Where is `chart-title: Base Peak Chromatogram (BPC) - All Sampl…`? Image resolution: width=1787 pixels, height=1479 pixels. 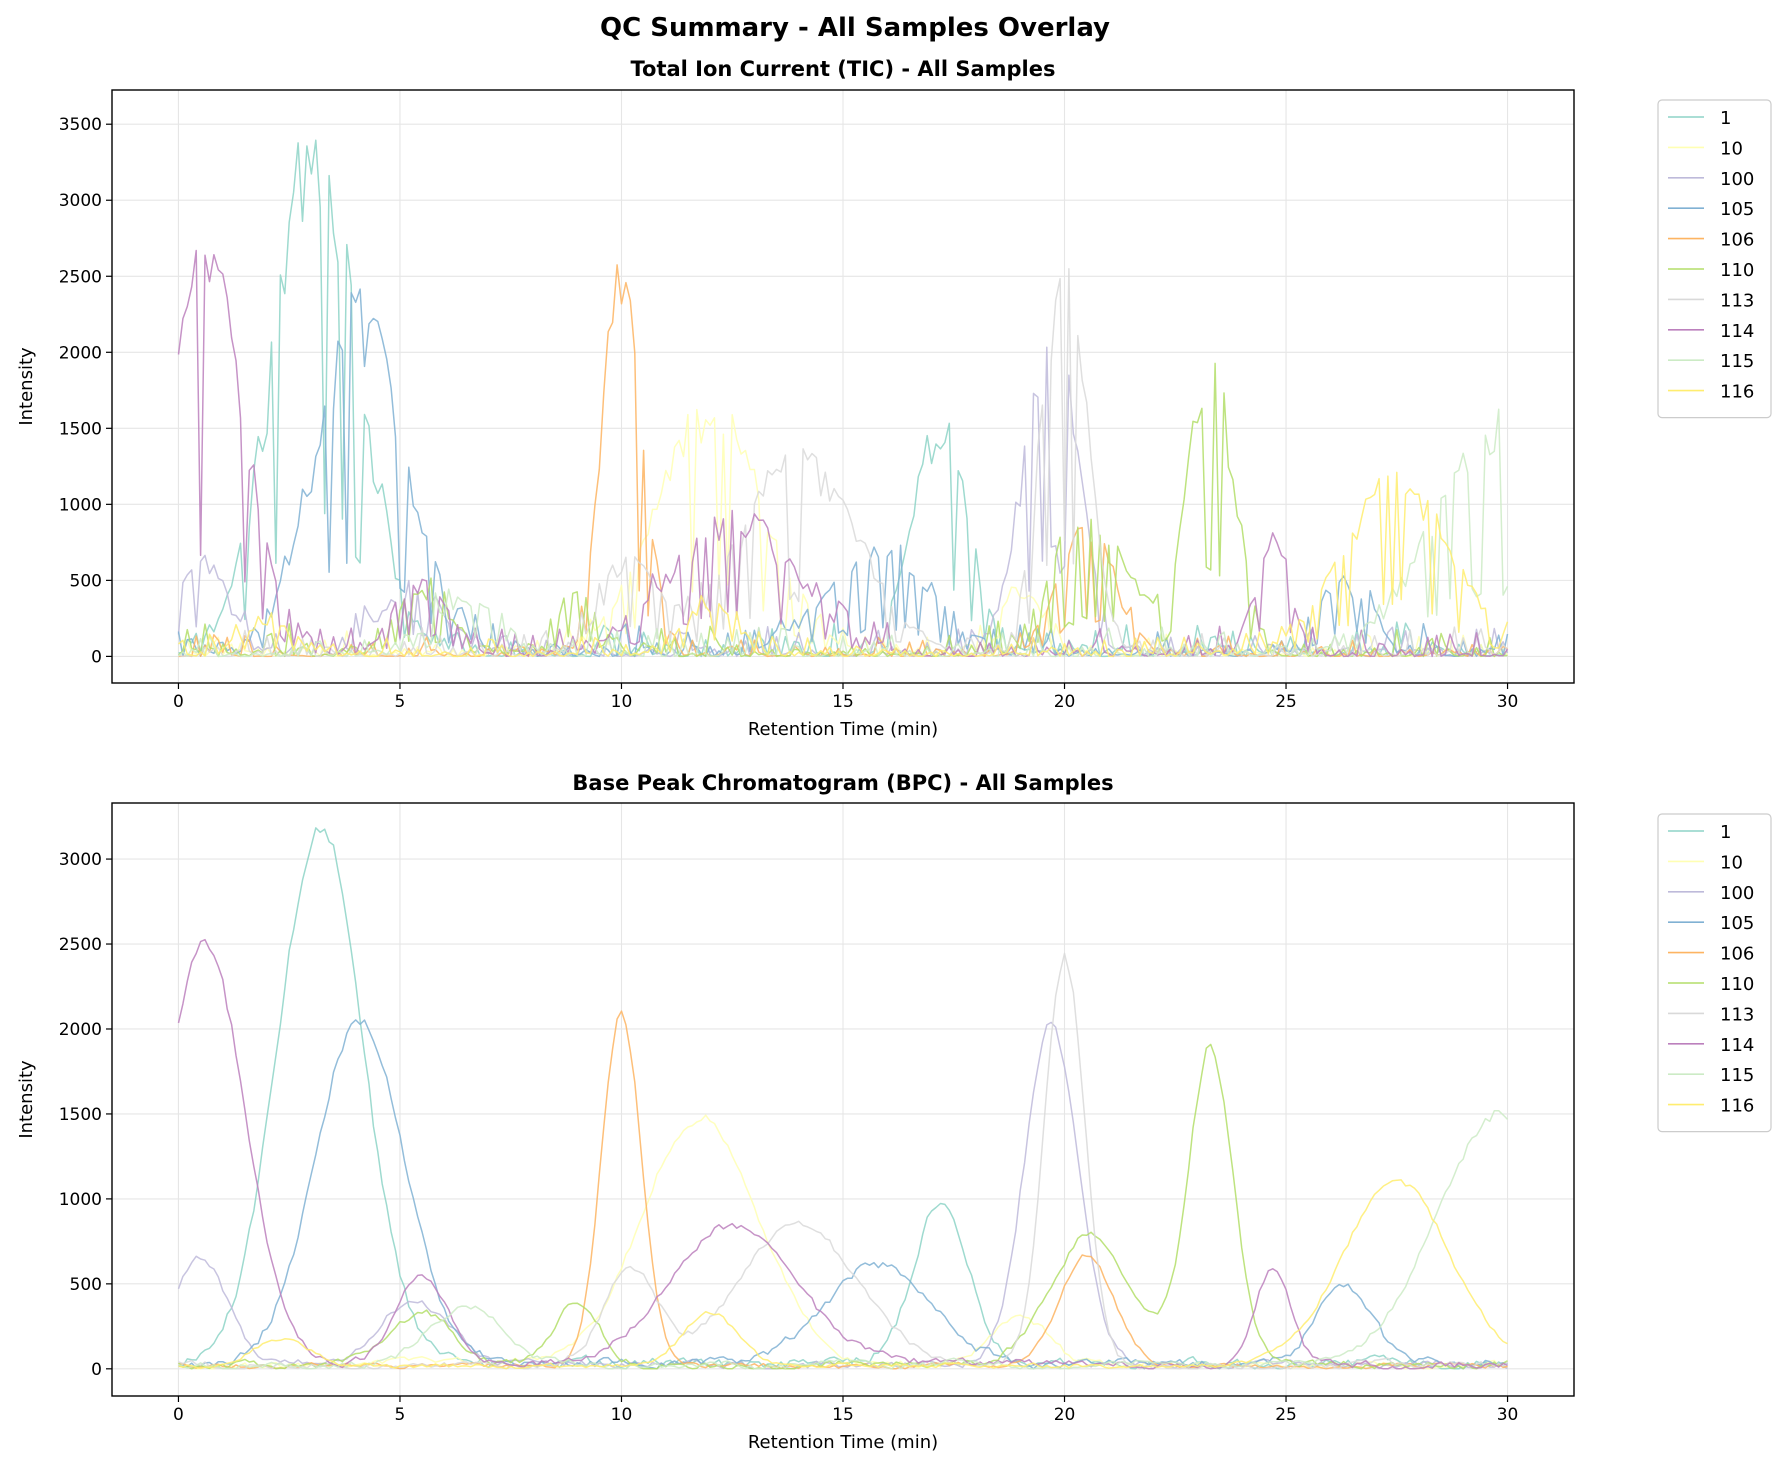 chart-title: Base Peak Chromatogram (BPC) - All Sampl… is located at coordinates (842, 783).